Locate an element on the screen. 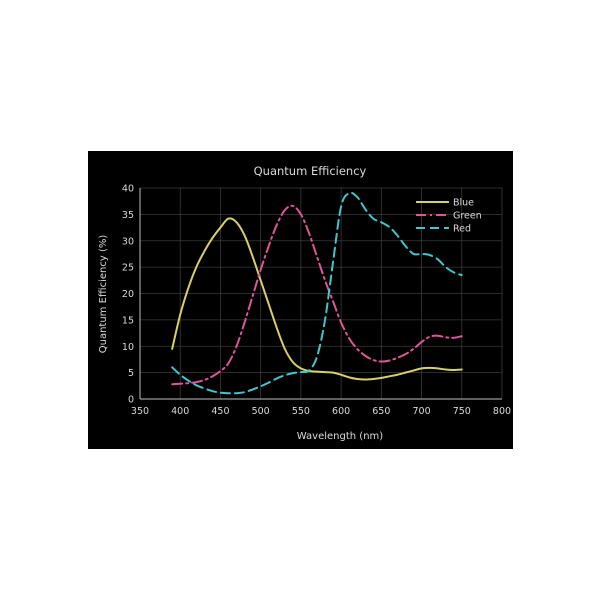  x-tick-label: 500 is located at coordinates (261, 411).